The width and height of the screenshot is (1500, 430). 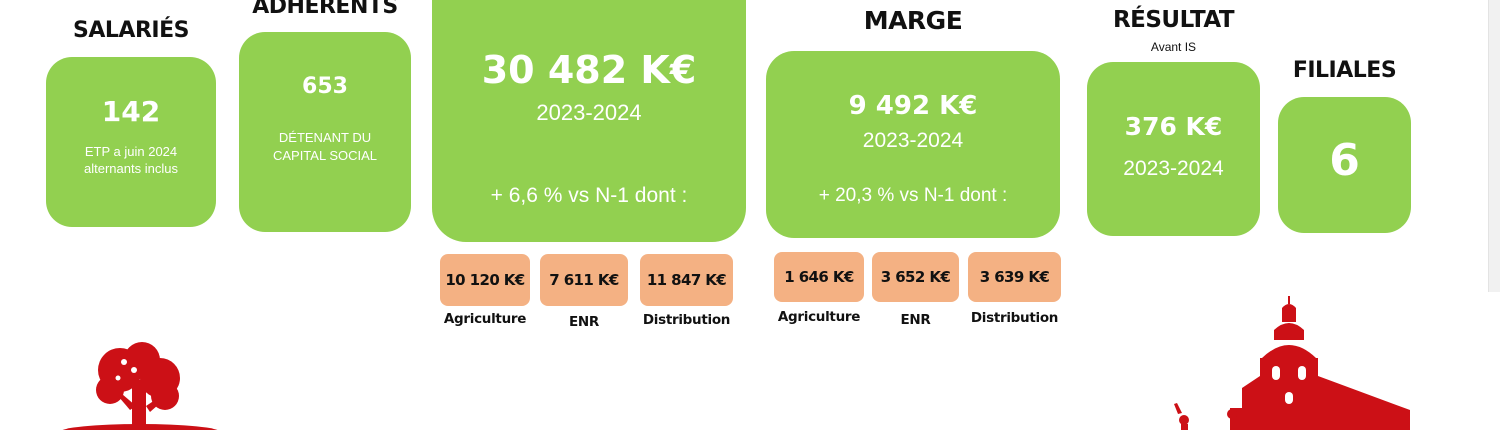 What do you see at coordinates (325, 86) in the screenshot?
I see `adherents-value: 653` at bounding box center [325, 86].